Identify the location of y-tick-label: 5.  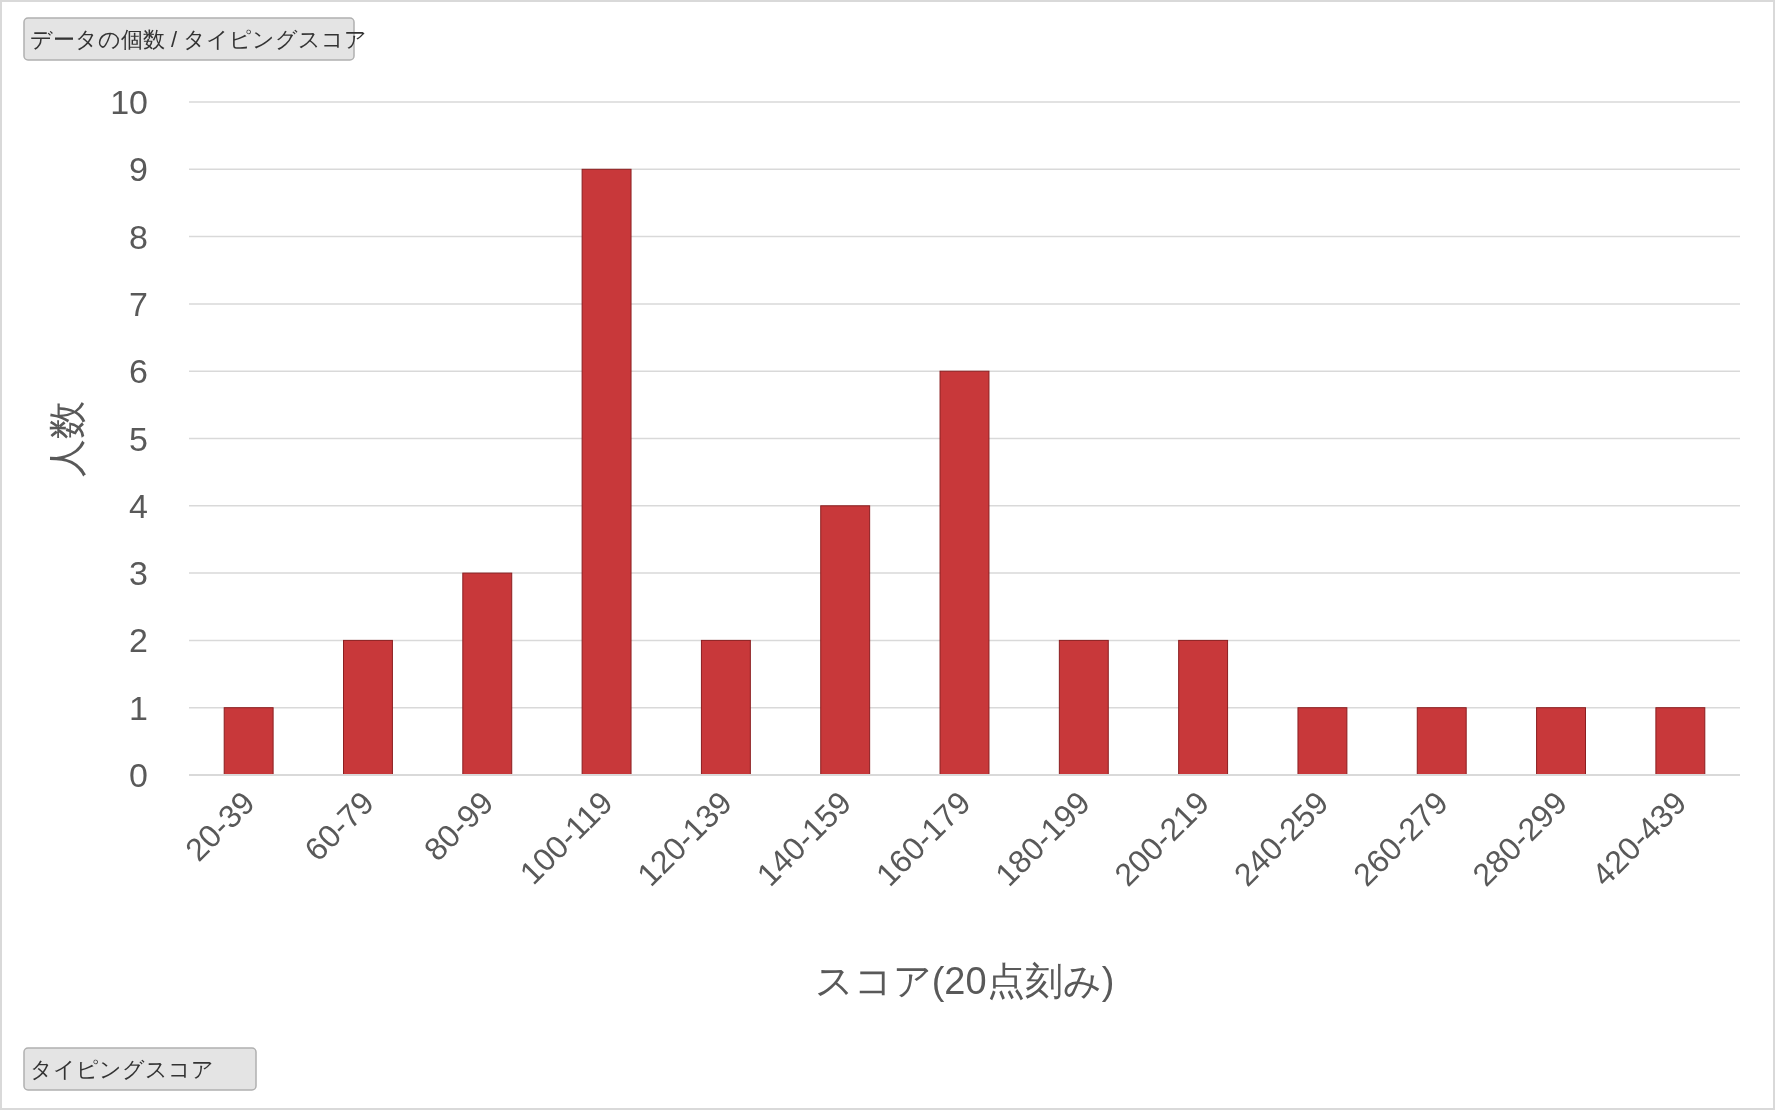
(138, 438).